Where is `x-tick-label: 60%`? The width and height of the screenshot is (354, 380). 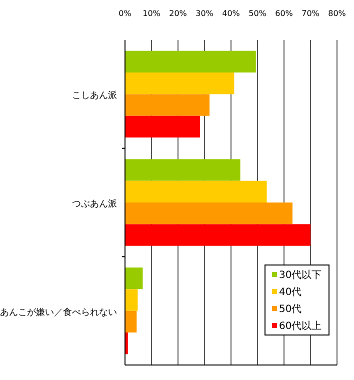 x-tick-label: 60% is located at coordinates (284, 13).